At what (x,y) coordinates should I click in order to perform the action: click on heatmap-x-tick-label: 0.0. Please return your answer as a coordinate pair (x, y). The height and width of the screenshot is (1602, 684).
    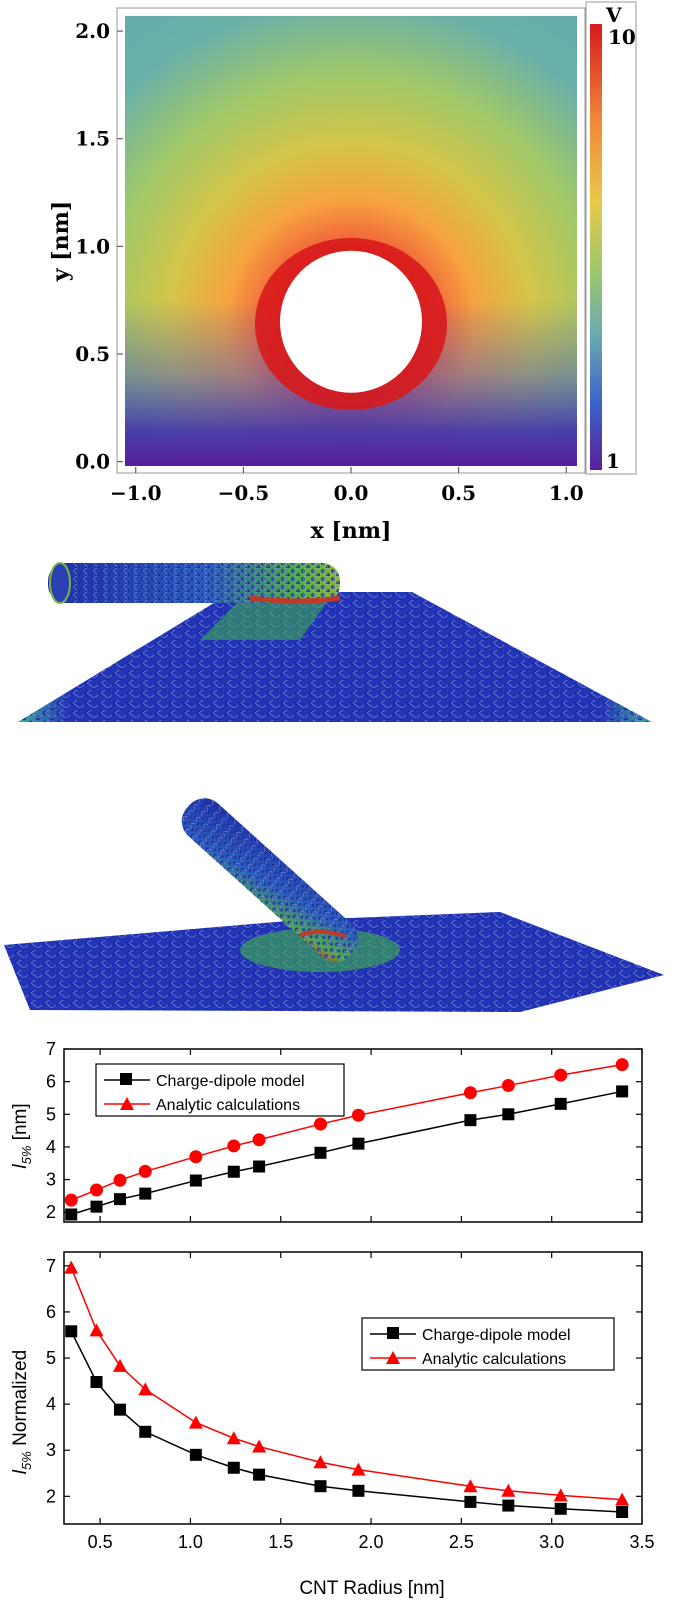
    Looking at the image, I should click on (351, 493).